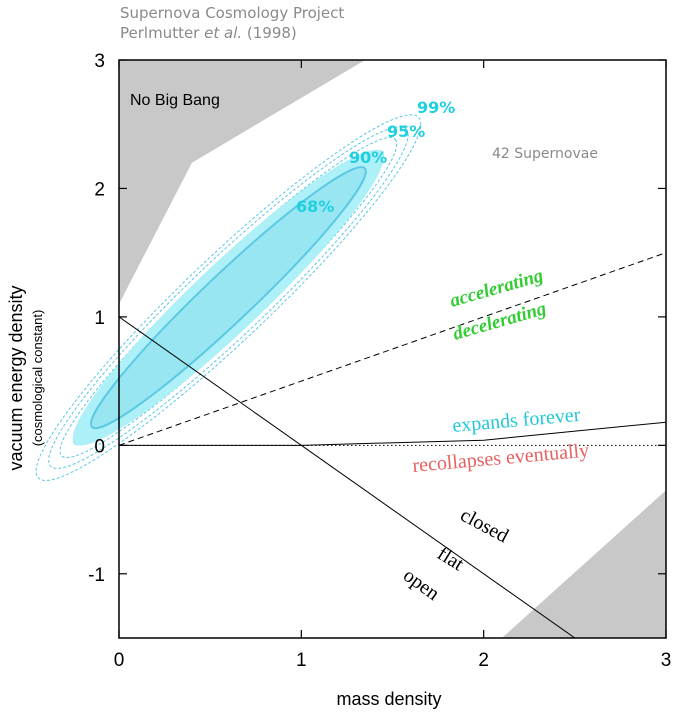  What do you see at coordinates (406, 131) in the screenshot?
I see `confidence-95-label: 95%` at bounding box center [406, 131].